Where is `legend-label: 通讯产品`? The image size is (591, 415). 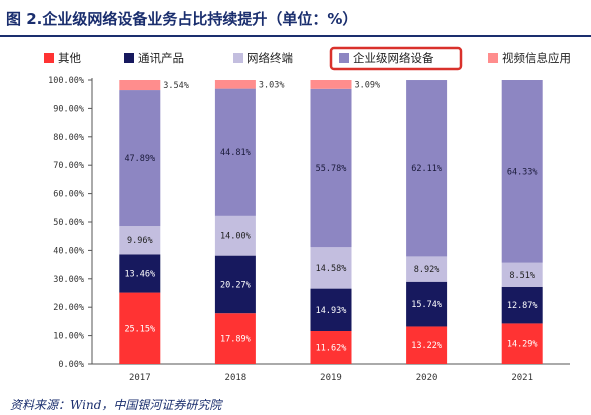
legend-label: 通讯产品 is located at coordinates (161, 58).